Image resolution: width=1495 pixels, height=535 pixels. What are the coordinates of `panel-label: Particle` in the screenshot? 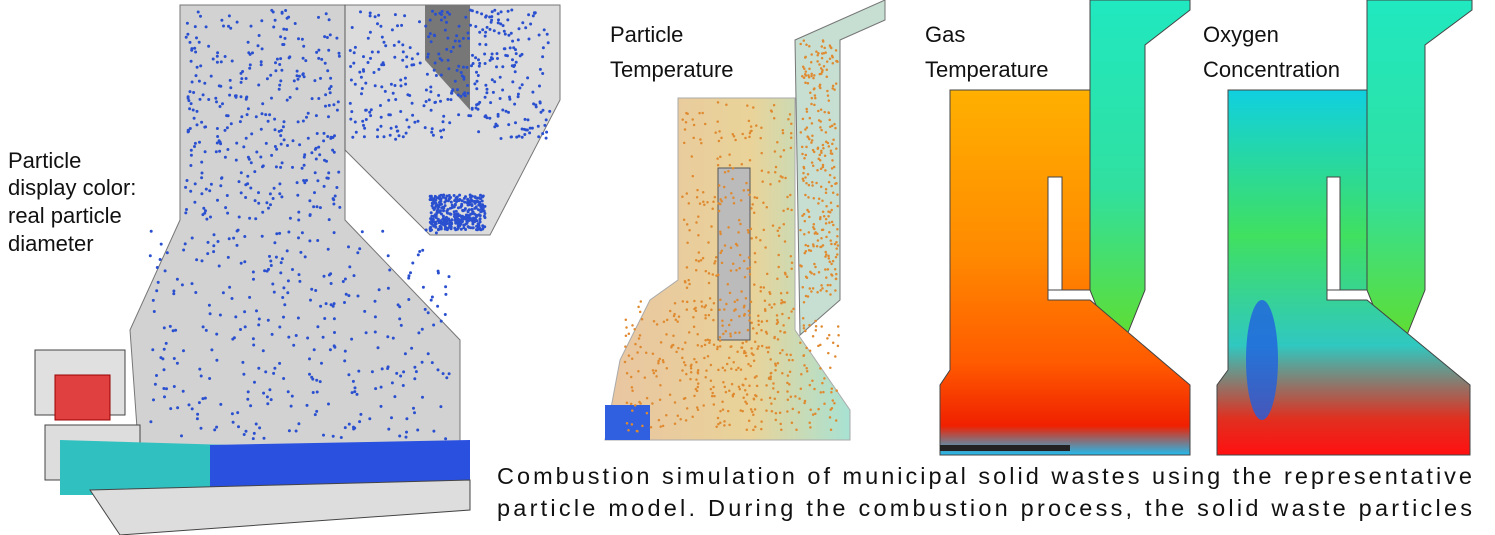 It's located at (646, 34).